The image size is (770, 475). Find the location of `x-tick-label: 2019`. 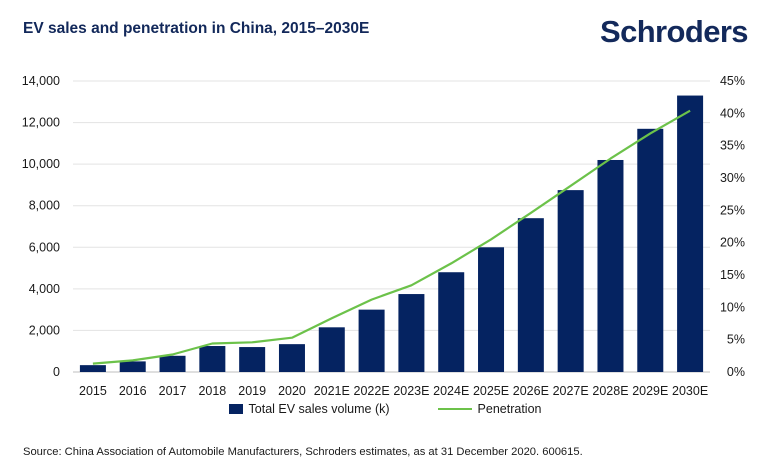

x-tick-label: 2019 is located at coordinates (252, 391).